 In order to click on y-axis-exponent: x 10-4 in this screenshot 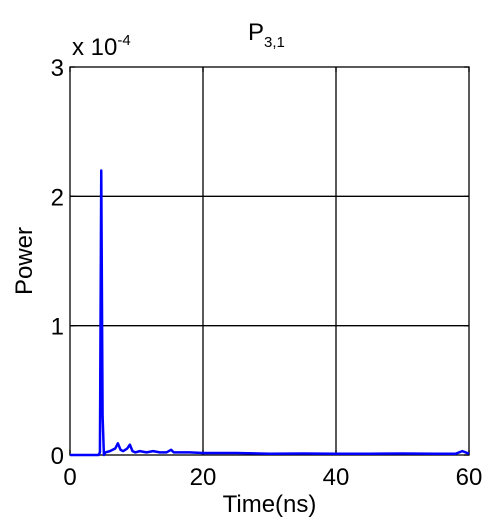, I will do `click(101, 46)`.